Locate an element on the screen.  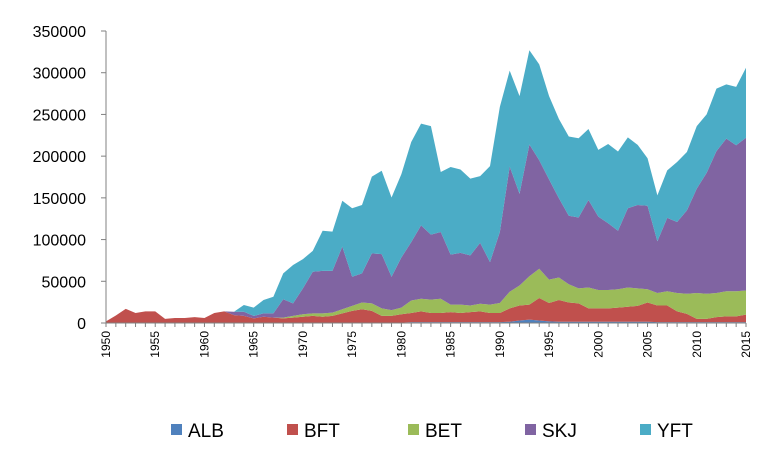
x-tick-label: 1990 is located at coordinates (500, 344).